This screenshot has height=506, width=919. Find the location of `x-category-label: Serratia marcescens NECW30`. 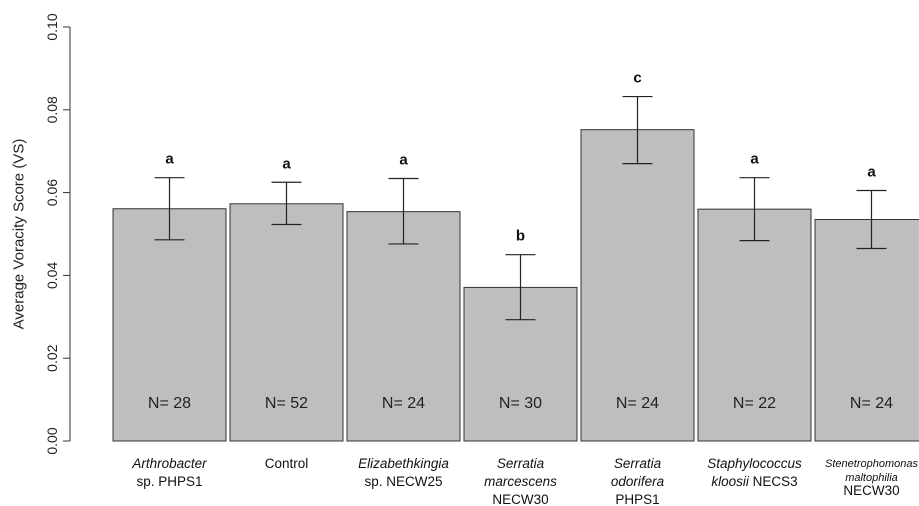

x-category-label: Serratia marcescens NECW30 is located at coordinates (520, 481).